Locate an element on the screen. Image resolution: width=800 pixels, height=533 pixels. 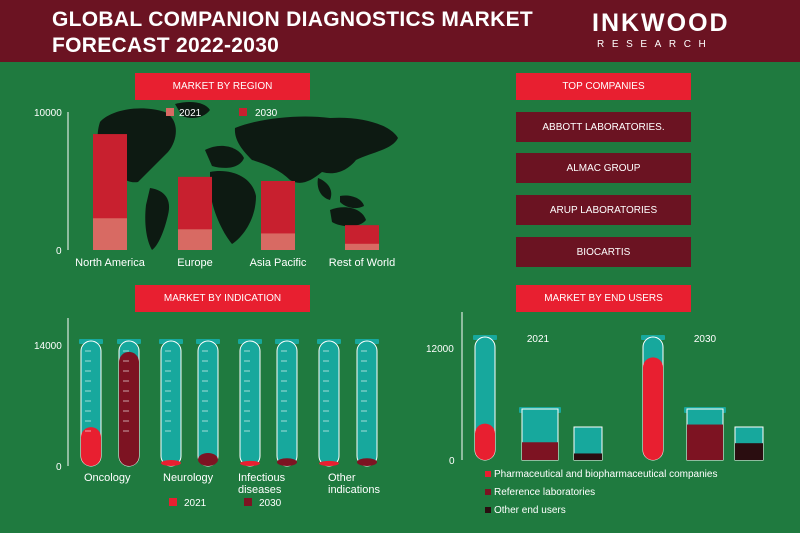
brand-logo: INKWOOD is located at coordinates (661, 23).